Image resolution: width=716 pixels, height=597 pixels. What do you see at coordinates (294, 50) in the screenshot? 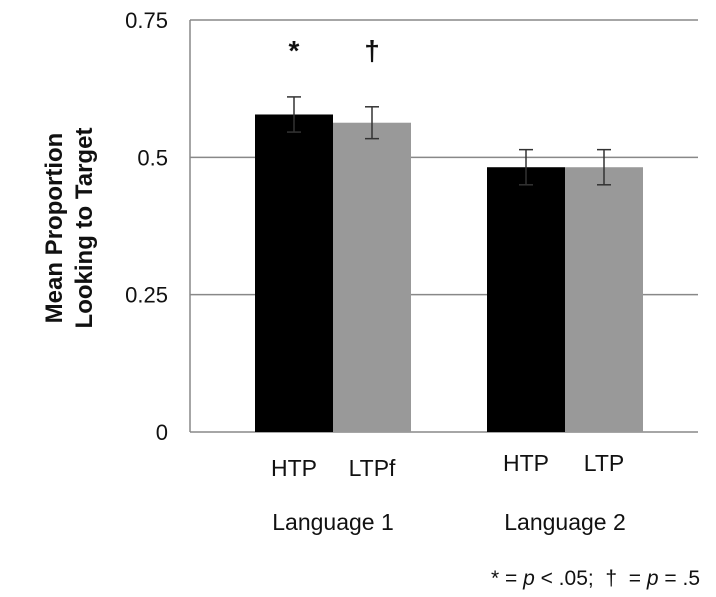
I see `significance-marker: *` at bounding box center [294, 50].